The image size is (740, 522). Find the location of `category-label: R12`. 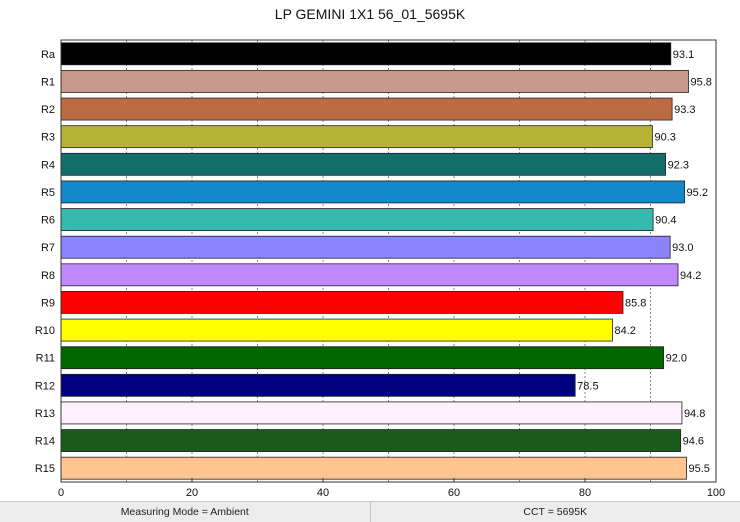

category-label: R12 is located at coordinates (45, 386).